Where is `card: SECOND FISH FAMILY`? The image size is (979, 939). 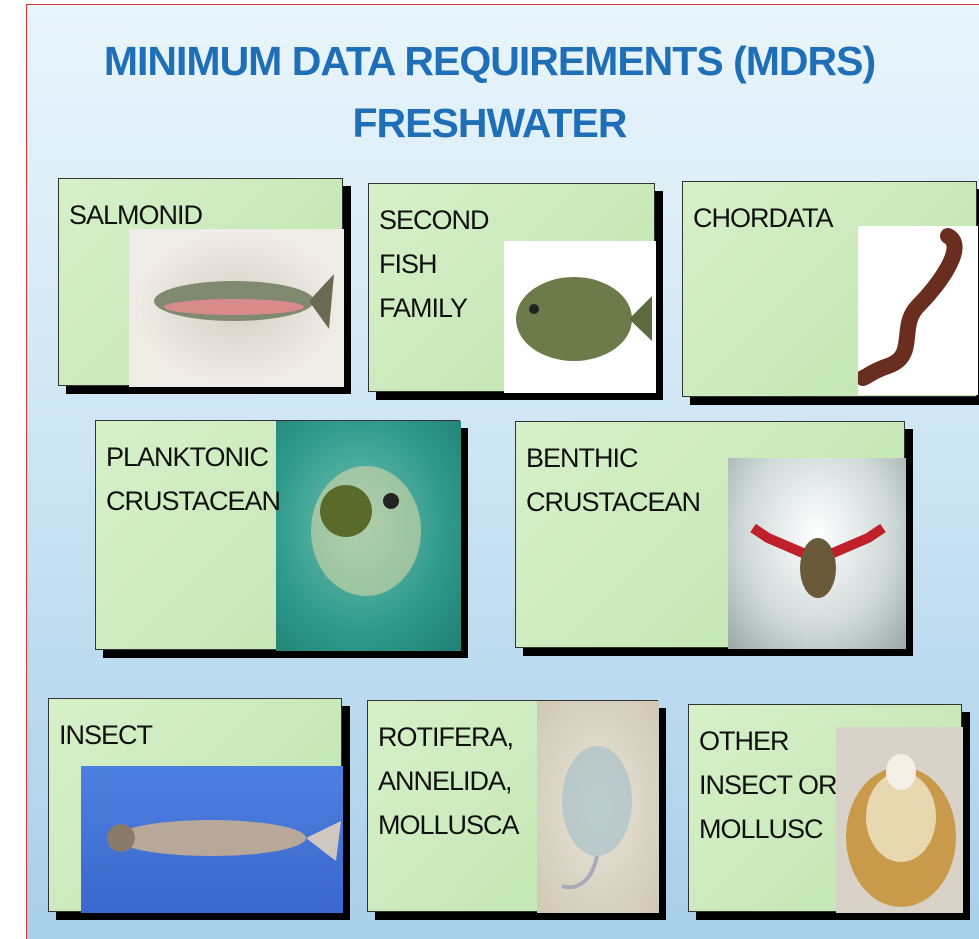 card: SECOND FISH FAMILY is located at coordinates (512, 288).